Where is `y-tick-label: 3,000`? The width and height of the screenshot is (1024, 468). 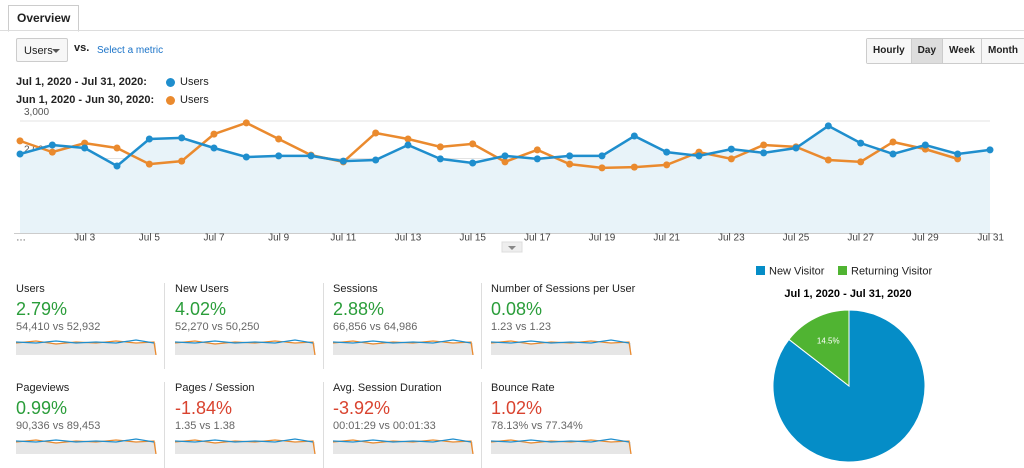 y-tick-label: 3,000 is located at coordinates (36, 112).